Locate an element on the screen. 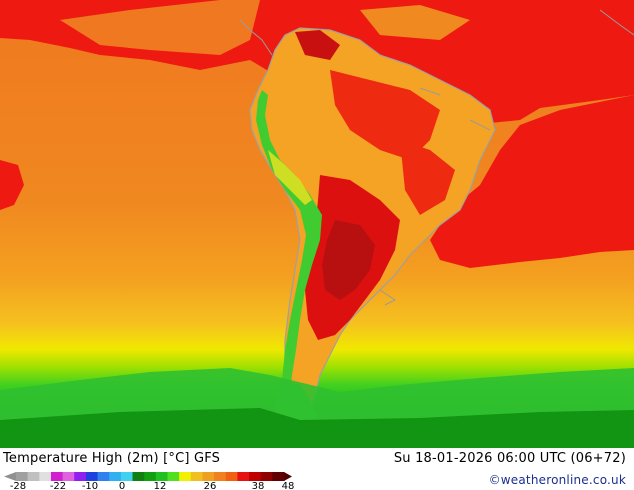 The height and width of the screenshot is (490, 634). andes-yellow-margin is located at coordinates (290, 177).